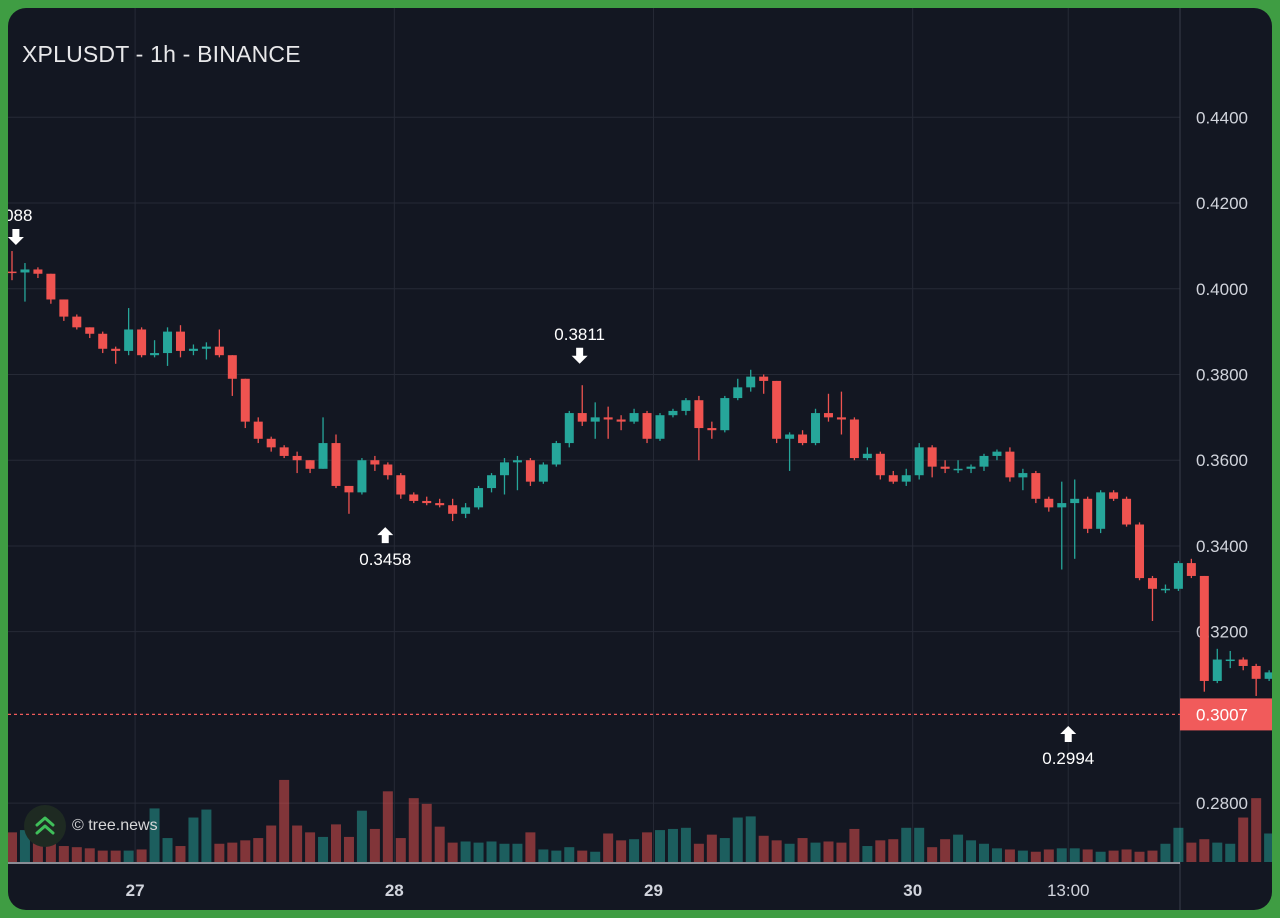  Describe the element at coordinates (579, 344) in the screenshot. I see `annotation: 0.3811` at that location.